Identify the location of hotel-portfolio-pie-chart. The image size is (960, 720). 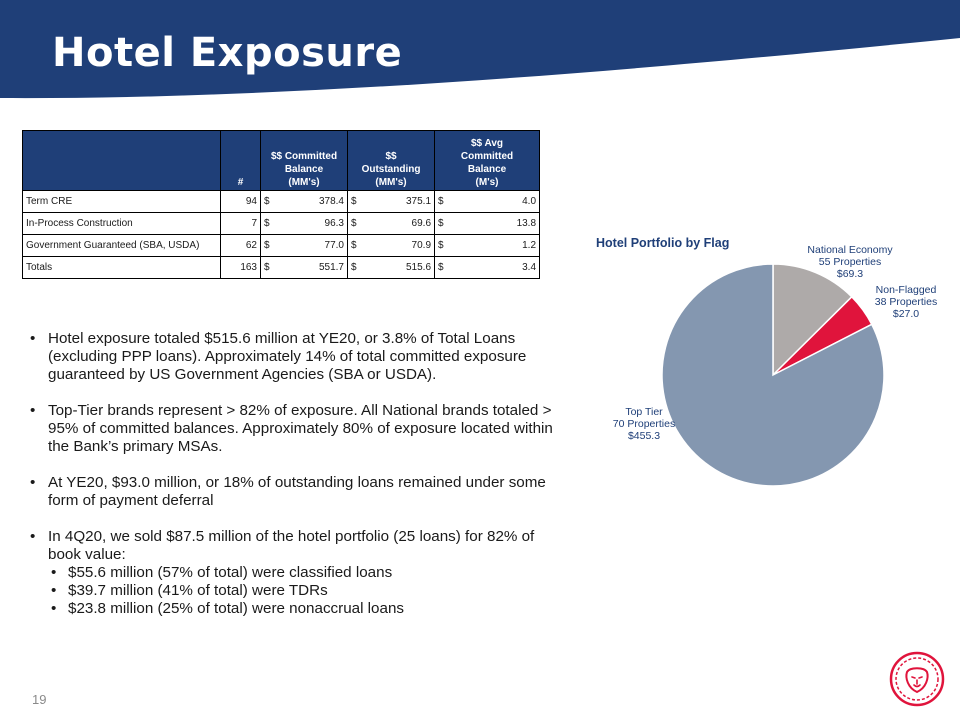
(773, 375).